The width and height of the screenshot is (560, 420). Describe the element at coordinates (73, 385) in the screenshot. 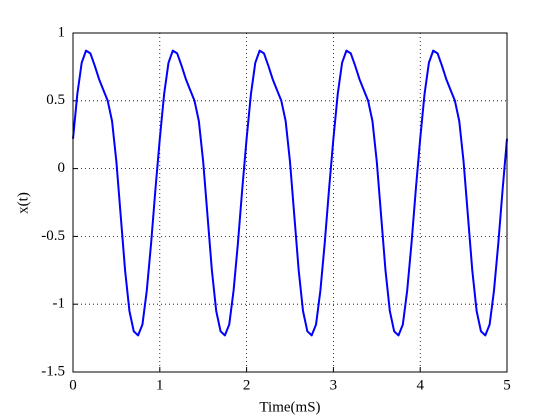

I see `x-tick-label: 0` at that location.